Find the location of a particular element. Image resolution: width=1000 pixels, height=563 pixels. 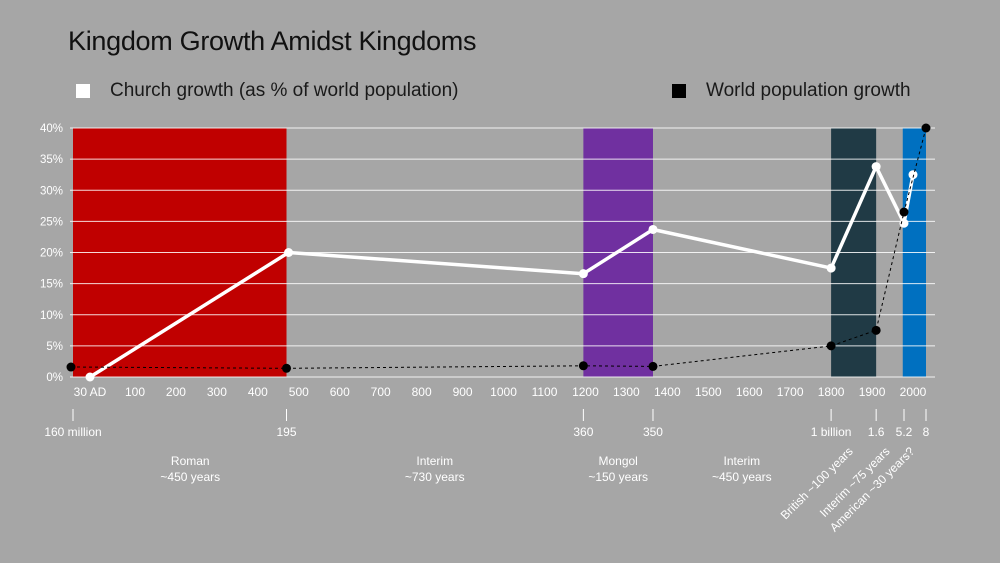

legend-item-world: World population growth is located at coordinates (791, 91).